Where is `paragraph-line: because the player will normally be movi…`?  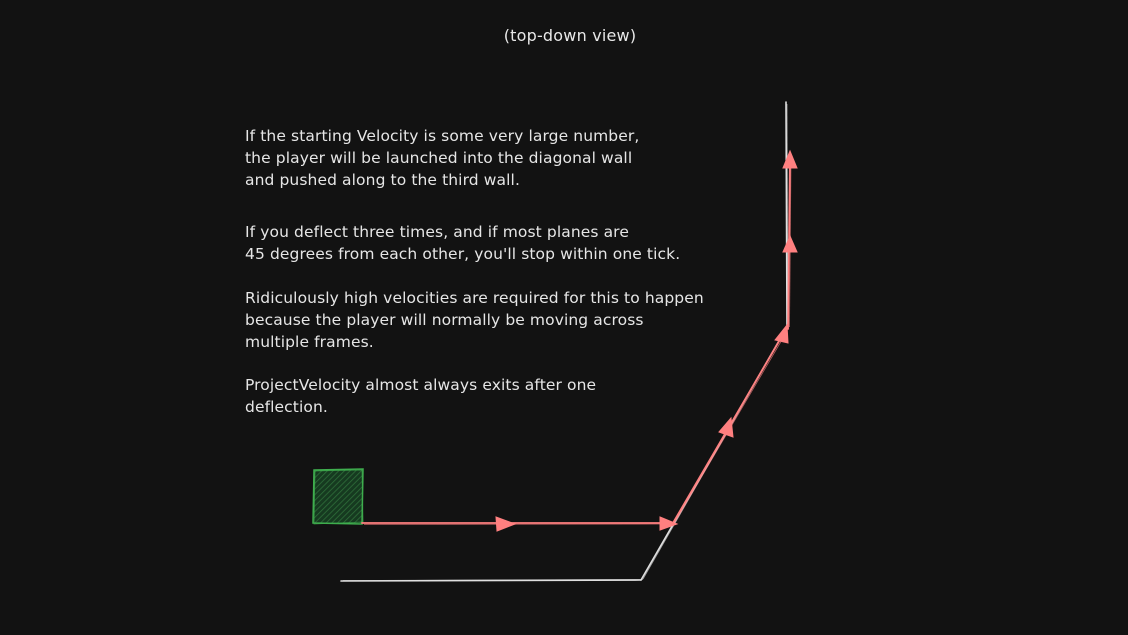
paragraph-line: because the player will normally be movi… is located at coordinates (444, 320).